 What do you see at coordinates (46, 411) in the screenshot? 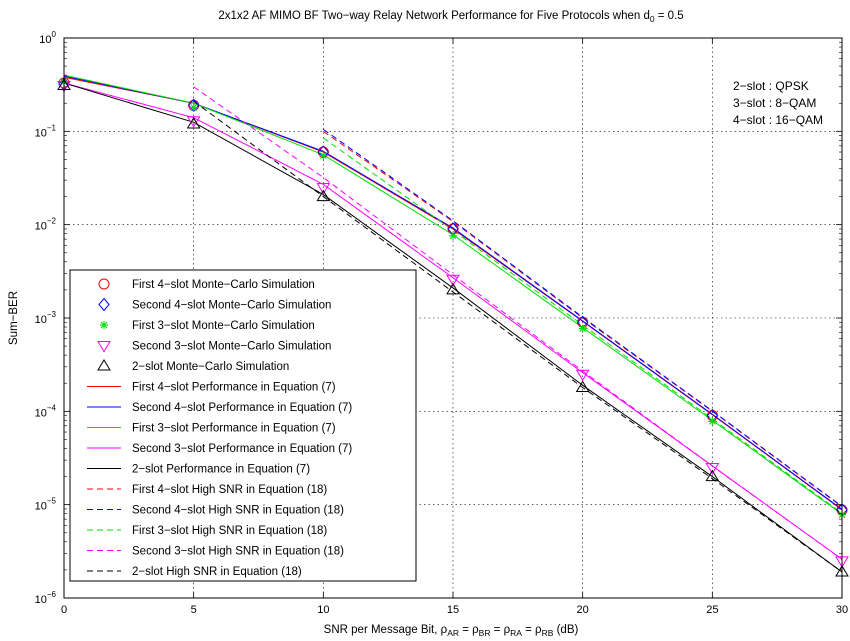
I see `y-tick-label: 10⁻⁴` at bounding box center [46, 411].